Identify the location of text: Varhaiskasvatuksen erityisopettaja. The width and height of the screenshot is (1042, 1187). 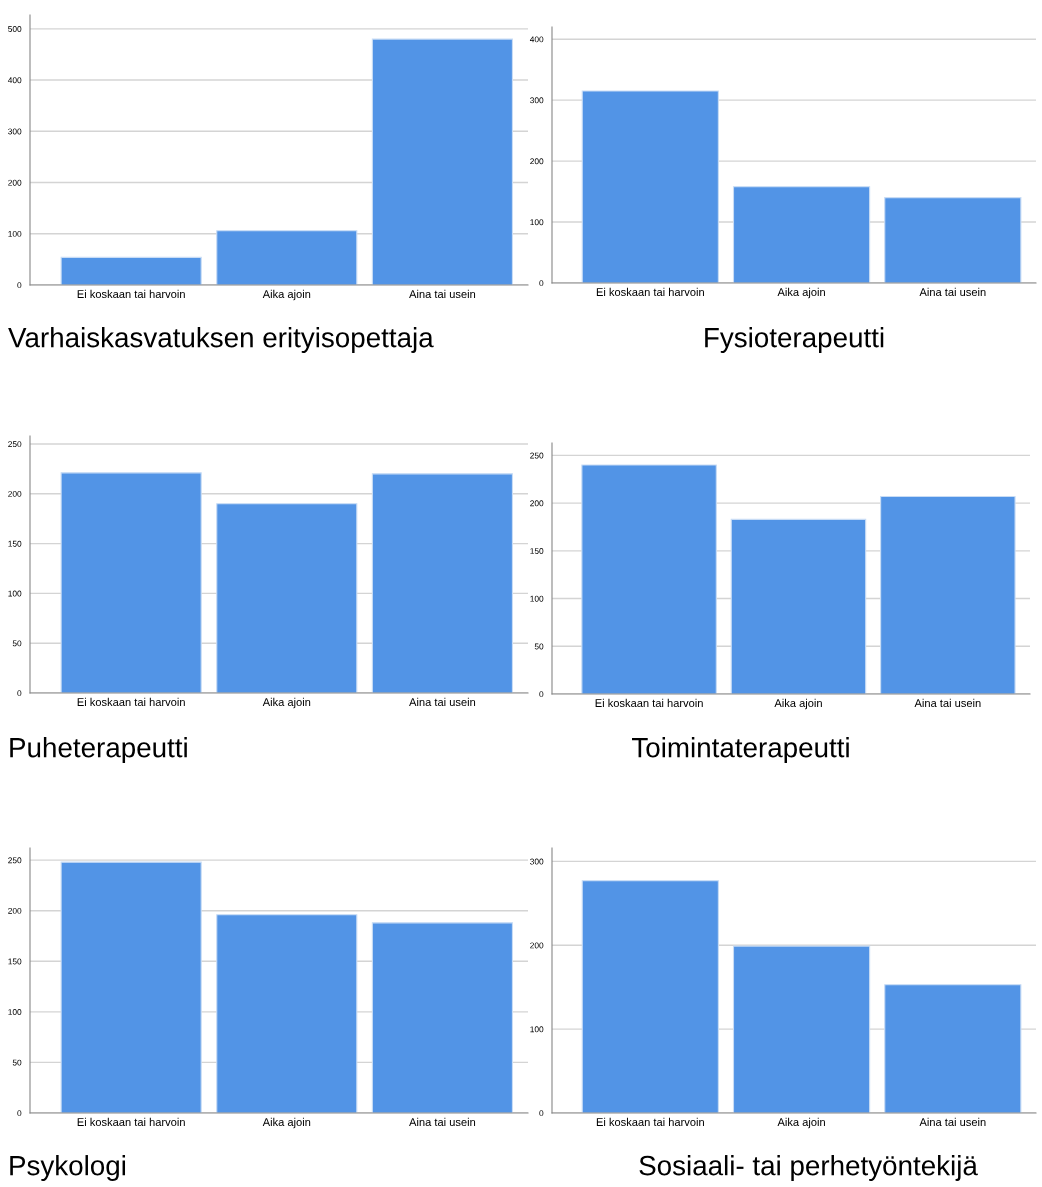
(221, 340).